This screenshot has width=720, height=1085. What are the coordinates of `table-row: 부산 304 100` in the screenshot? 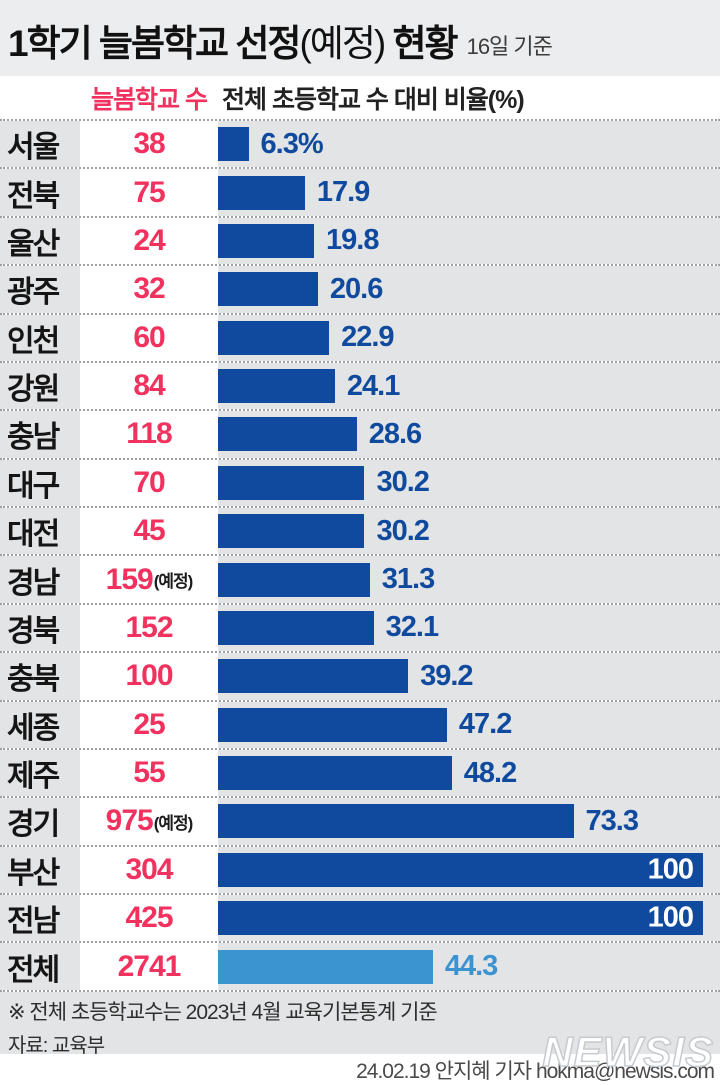 It's located at (360, 870).